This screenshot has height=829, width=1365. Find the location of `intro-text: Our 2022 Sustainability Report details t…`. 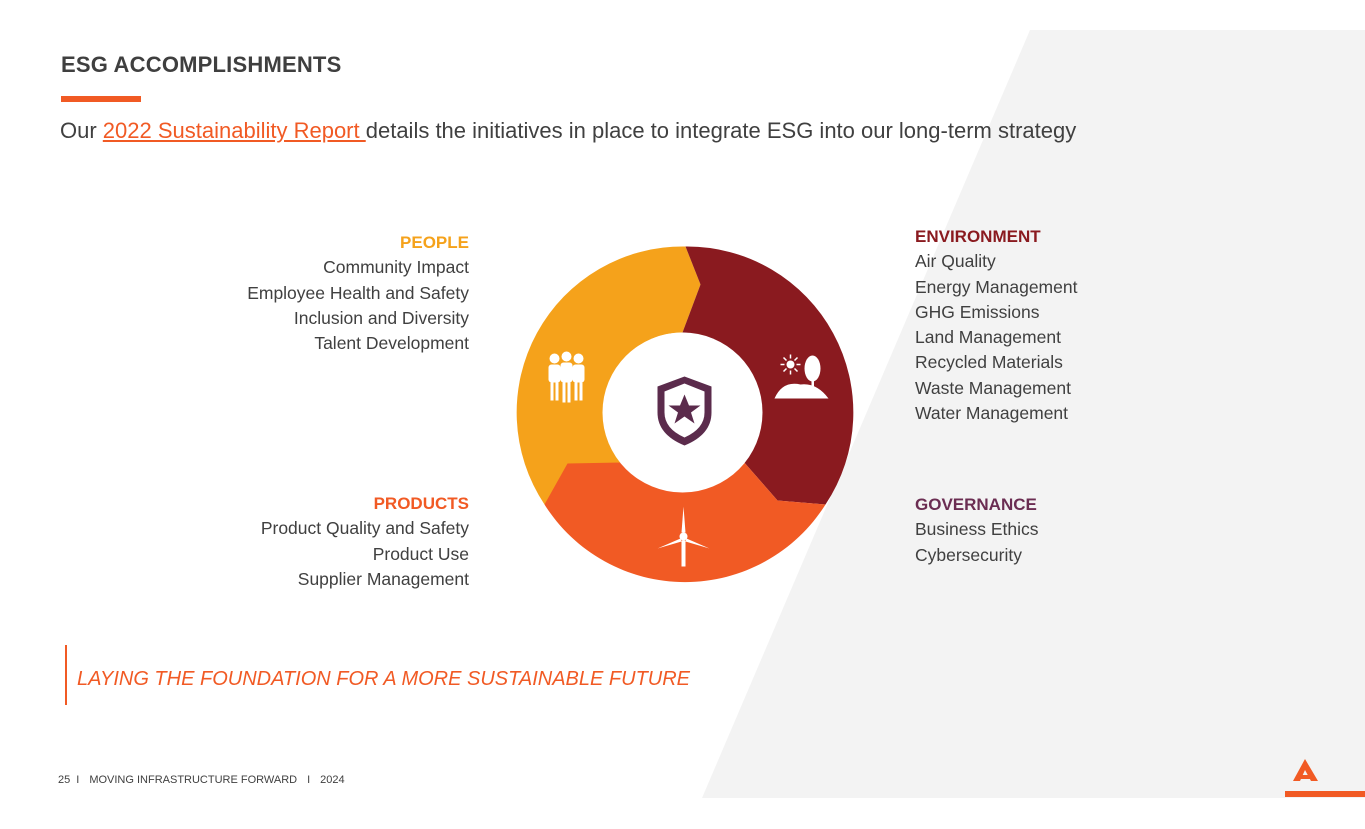

intro-text: Our 2022 Sustainability Report details t… is located at coordinates (568, 131).